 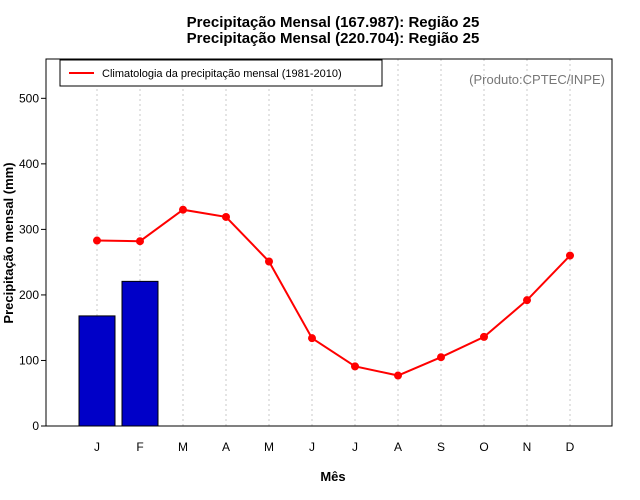 What do you see at coordinates (139, 447) in the screenshot?
I see `x-tick-label-1: F` at bounding box center [139, 447].